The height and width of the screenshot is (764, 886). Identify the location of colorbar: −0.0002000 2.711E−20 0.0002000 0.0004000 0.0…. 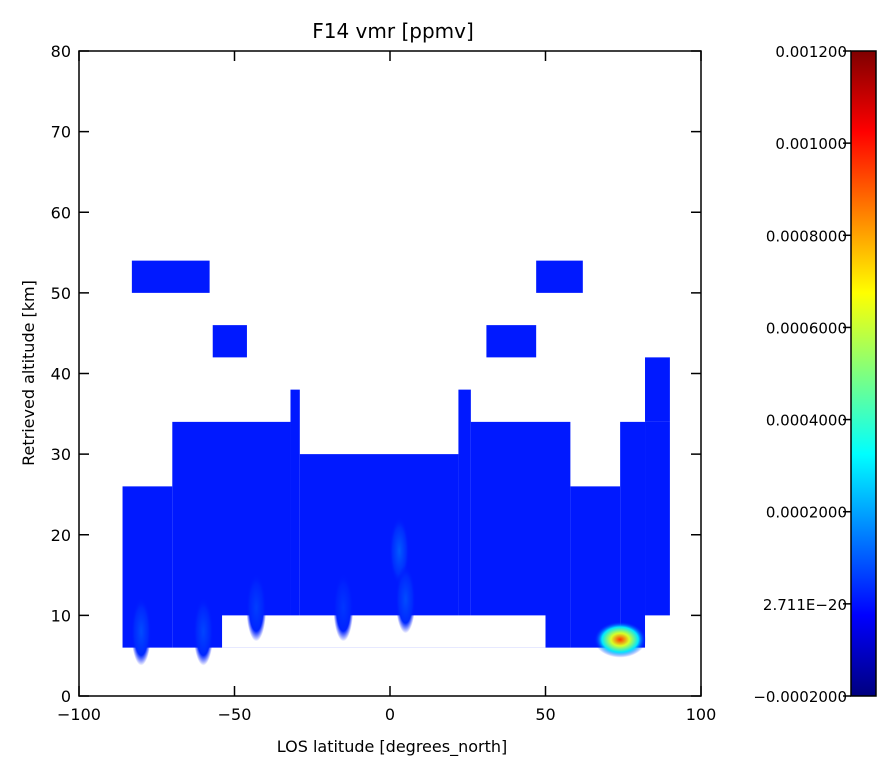
(815, 374).